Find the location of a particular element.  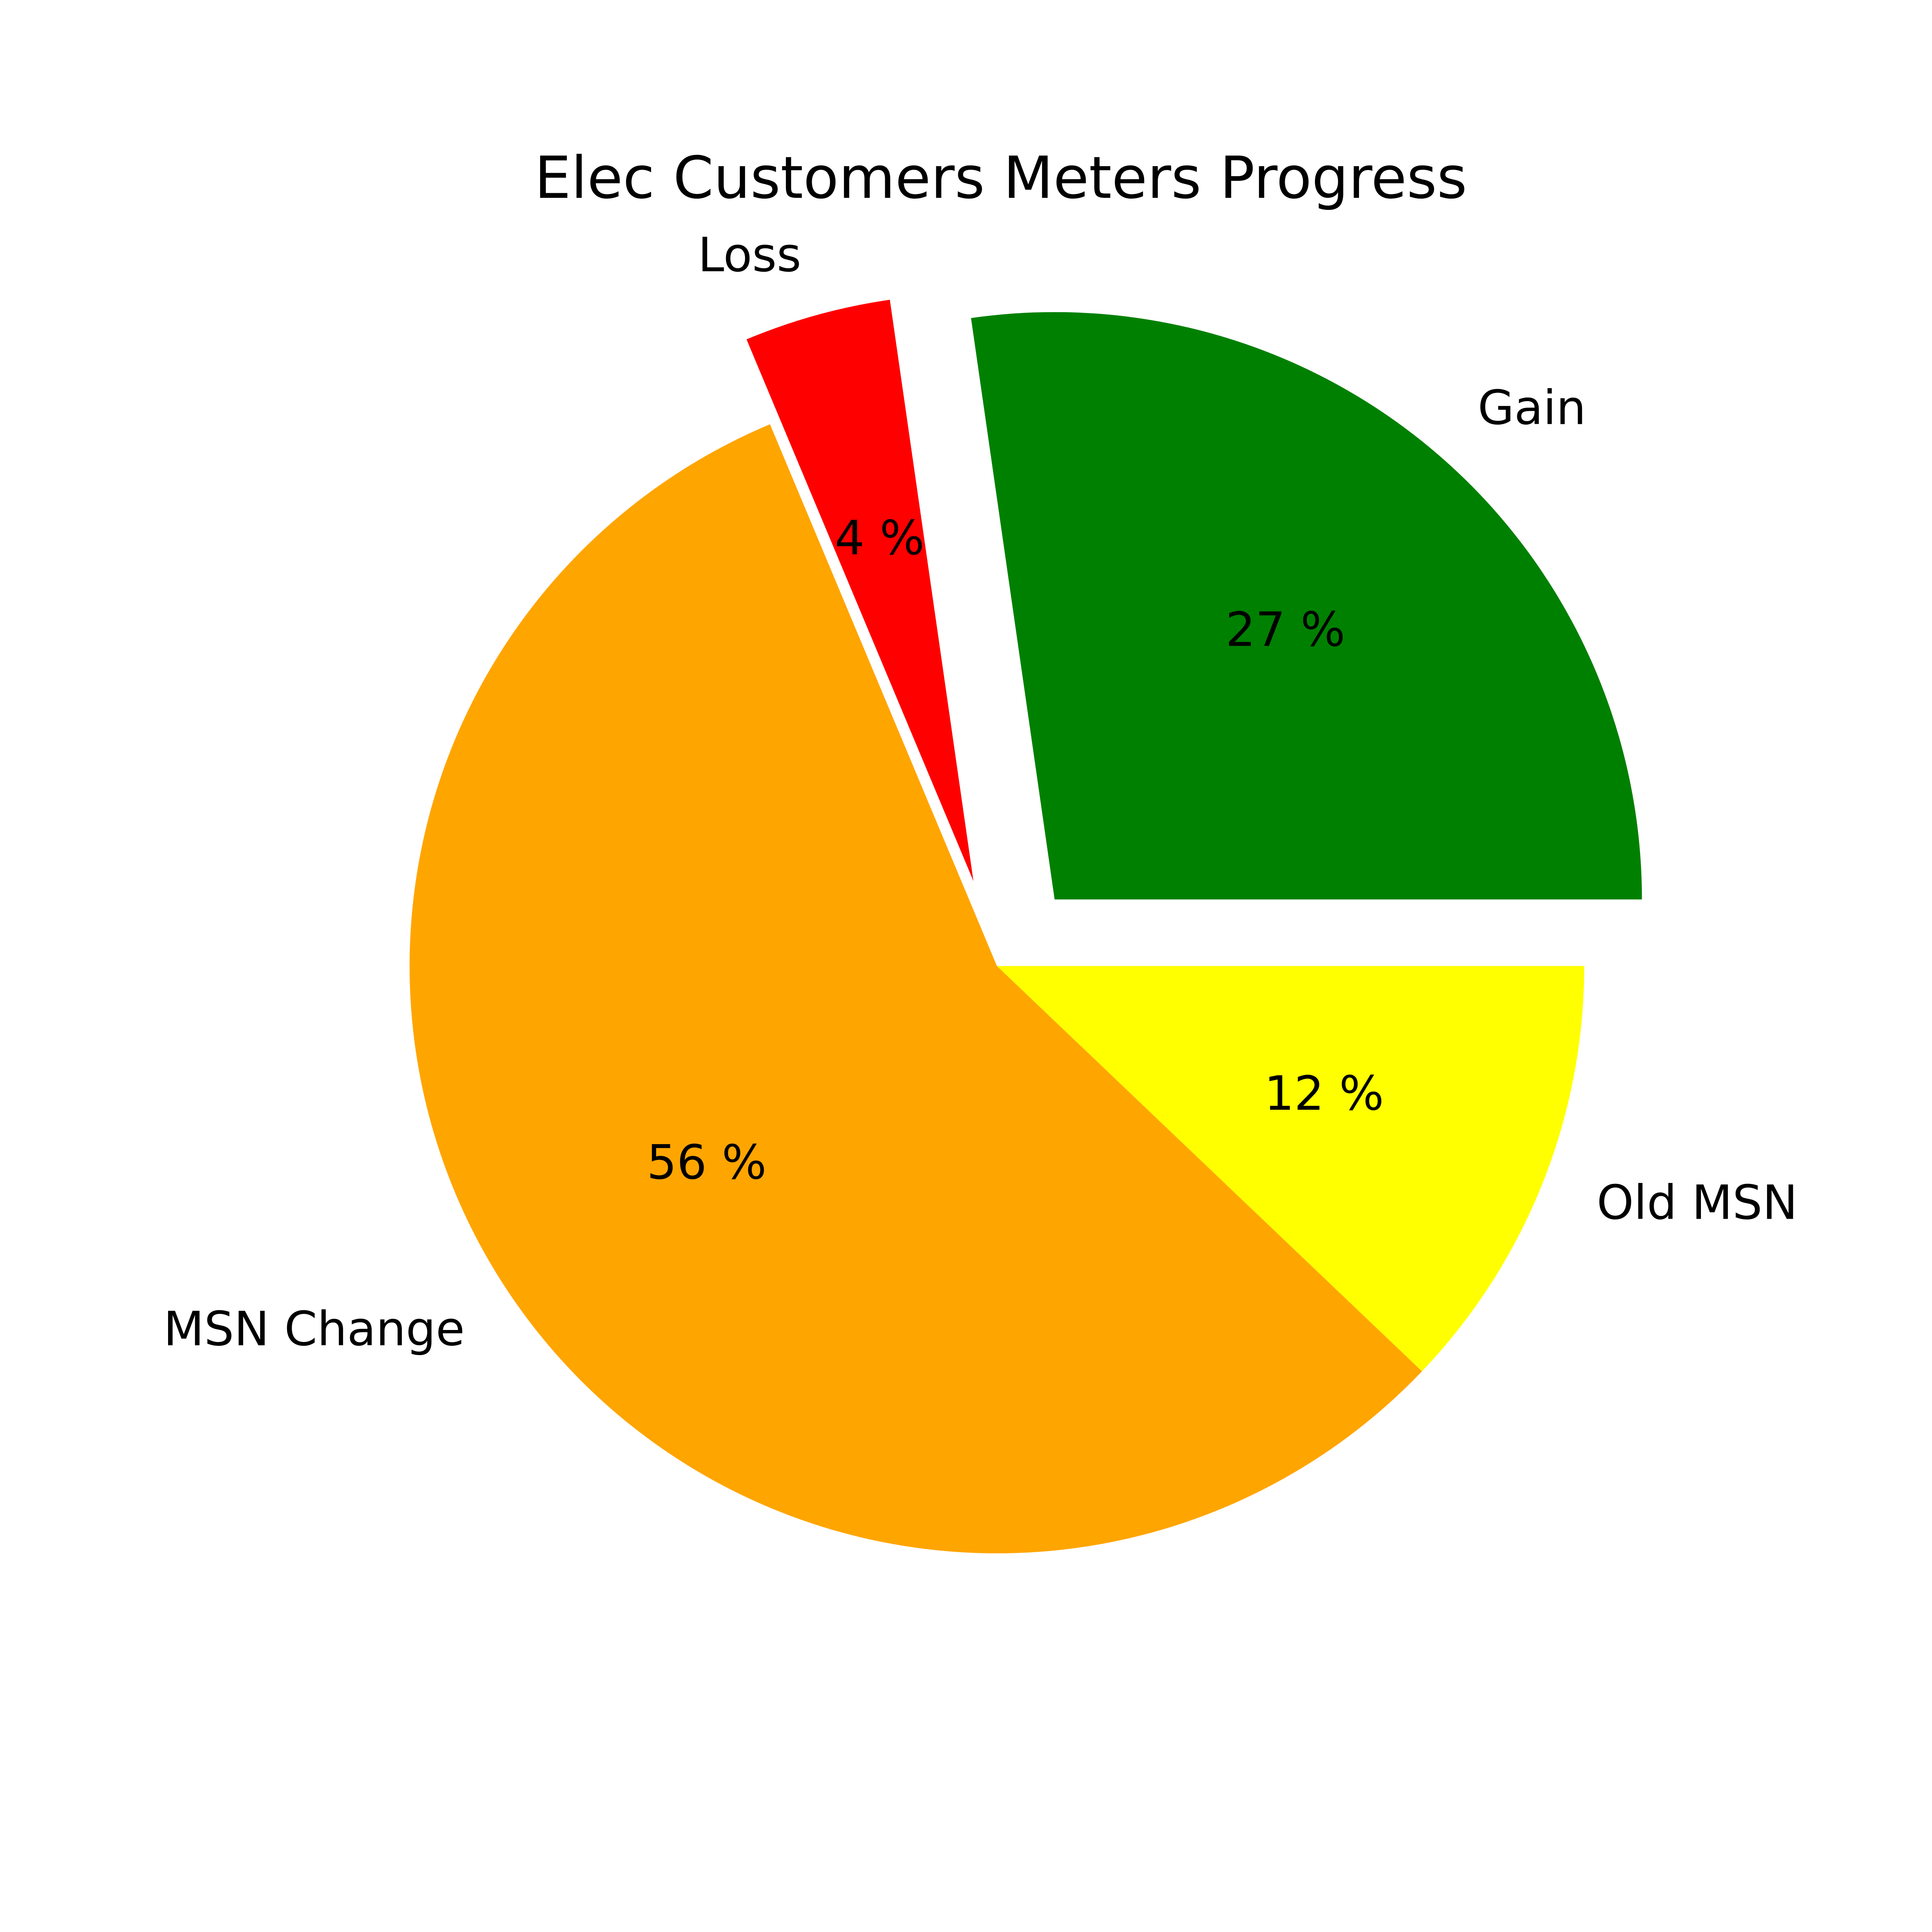

pct-label-gain: 27 % is located at coordinates (1285, 629).